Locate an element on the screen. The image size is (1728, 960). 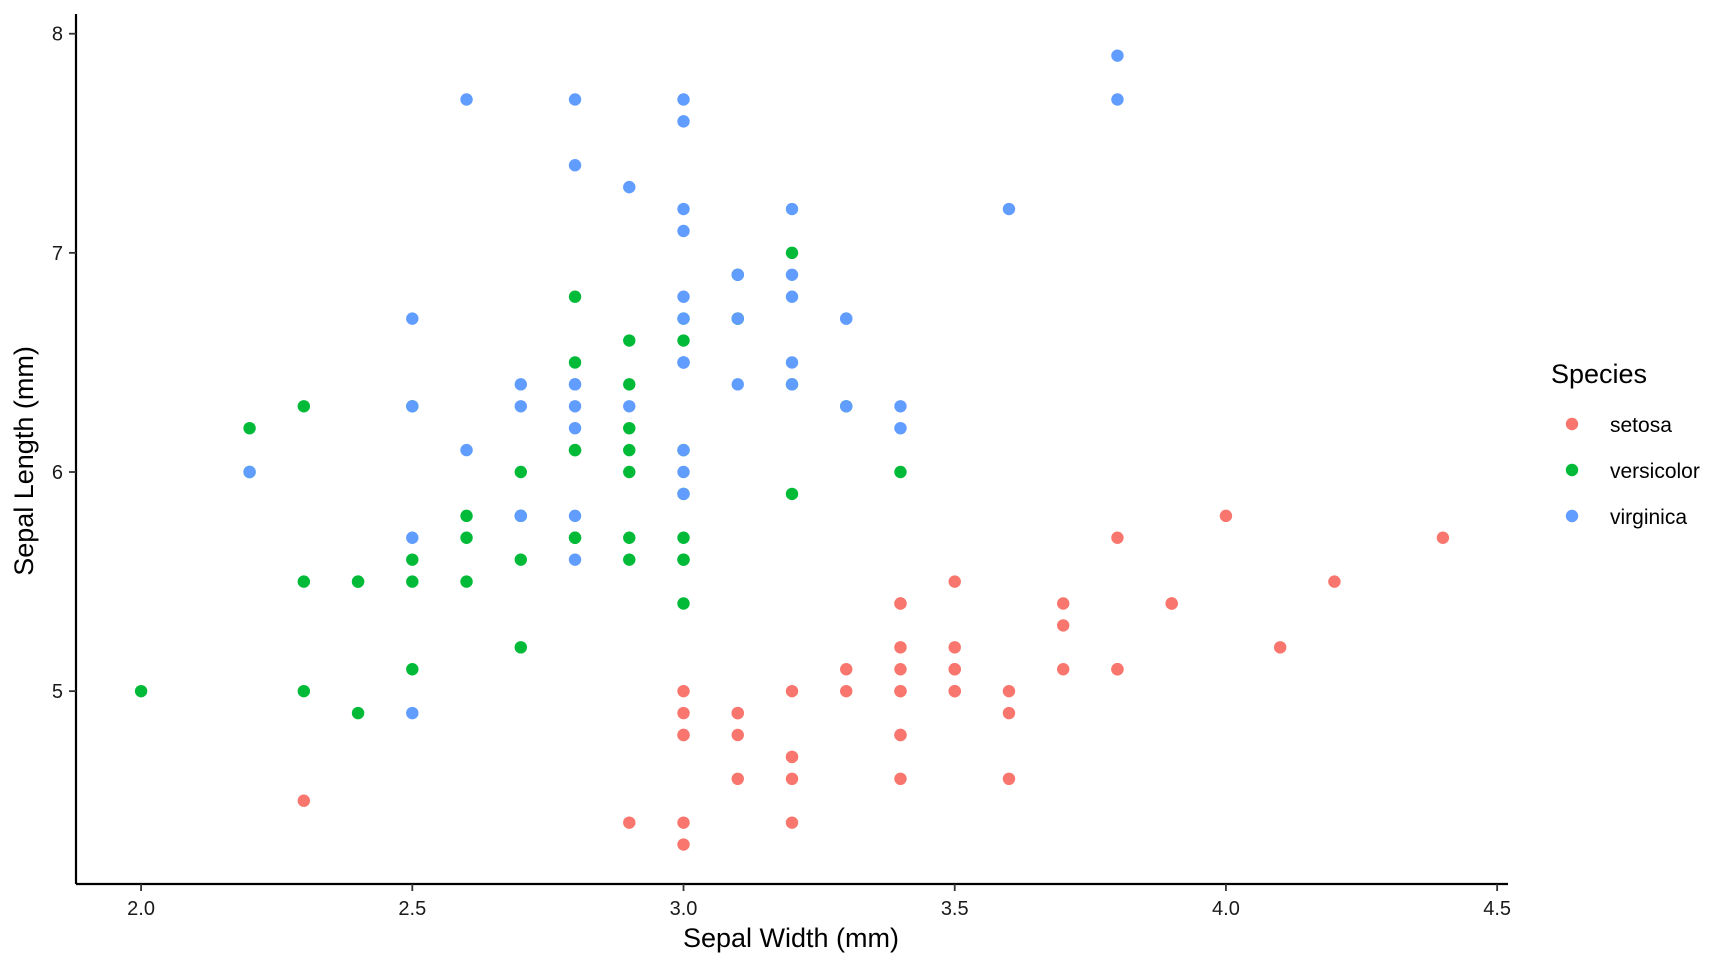
x-tick-label: 2.0 is located at coordinates (141, 909).